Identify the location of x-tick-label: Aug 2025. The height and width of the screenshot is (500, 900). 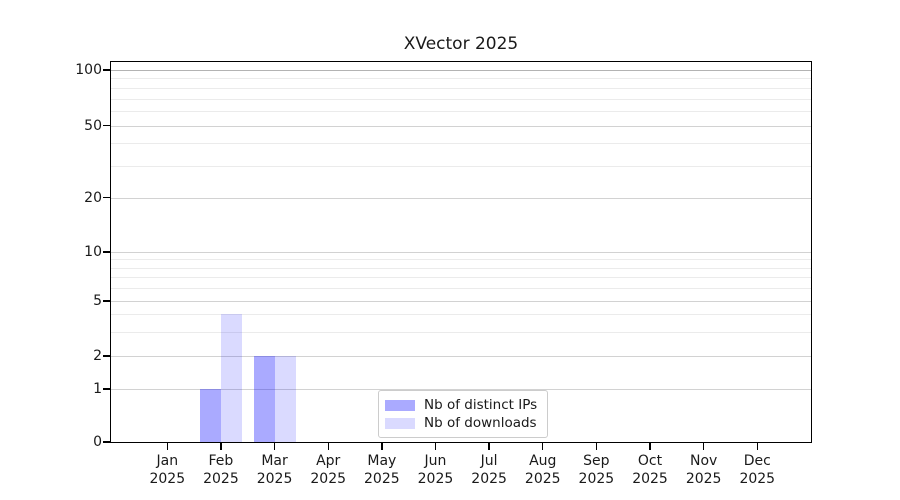
(542, 470).